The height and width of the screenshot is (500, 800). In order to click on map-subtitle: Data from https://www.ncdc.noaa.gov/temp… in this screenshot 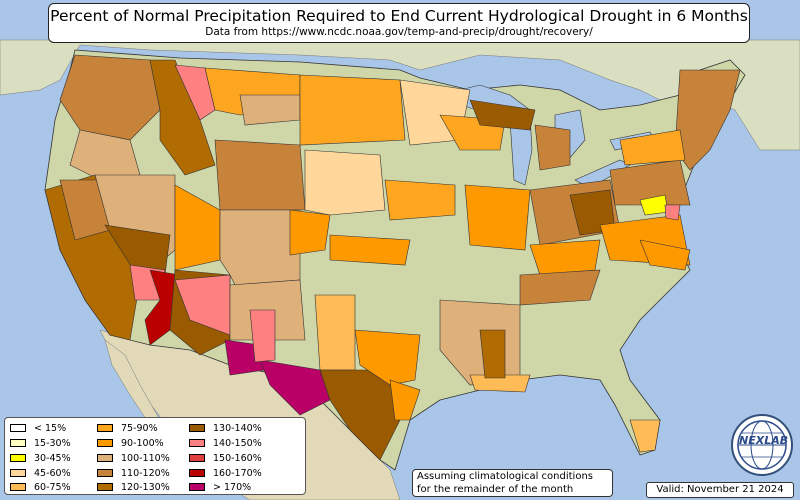, I will do `click(399, 32)`.